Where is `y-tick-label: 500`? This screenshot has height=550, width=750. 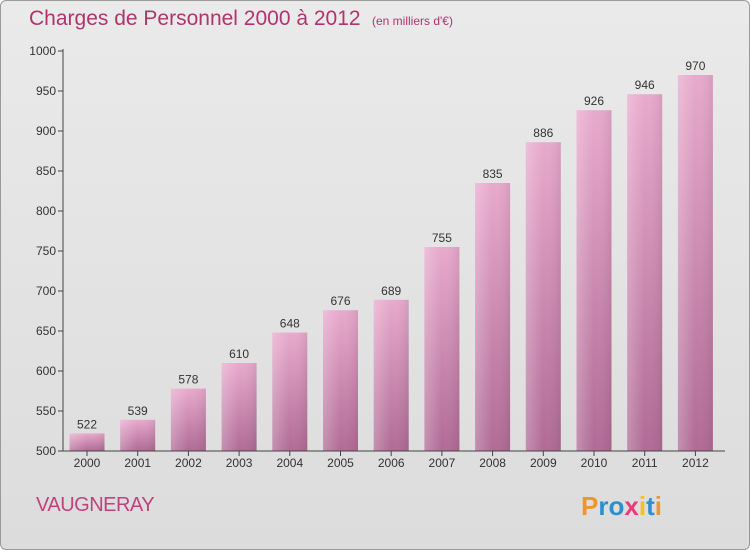
y-tick-label: 500 is located at coordinates (46, 451).